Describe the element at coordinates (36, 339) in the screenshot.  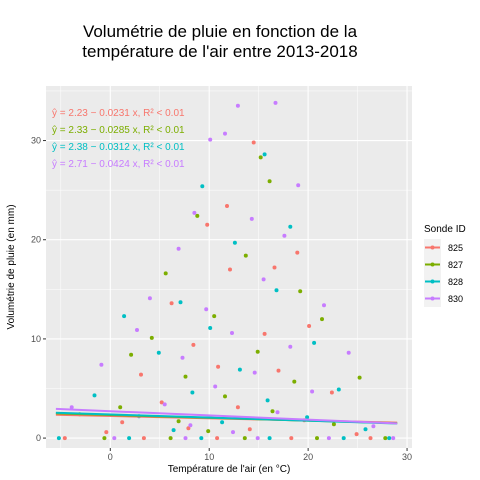
I see `y-tick-label: 10` at that location.